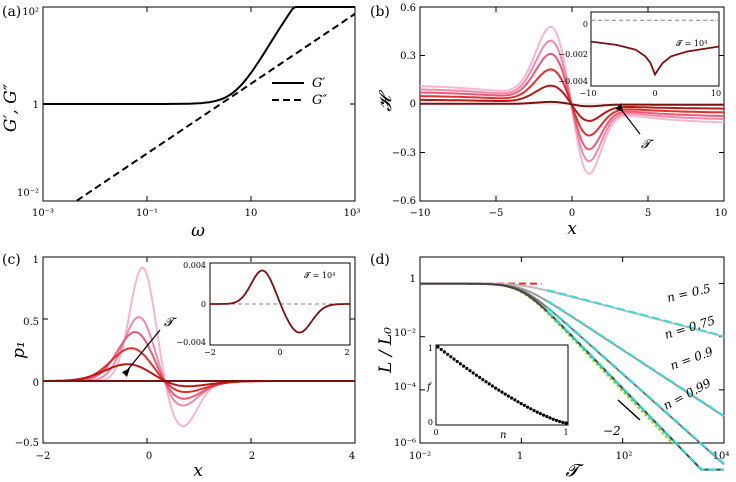 The image size is (736, 482). I want to click on c-inset-plot, so click(280, 301).